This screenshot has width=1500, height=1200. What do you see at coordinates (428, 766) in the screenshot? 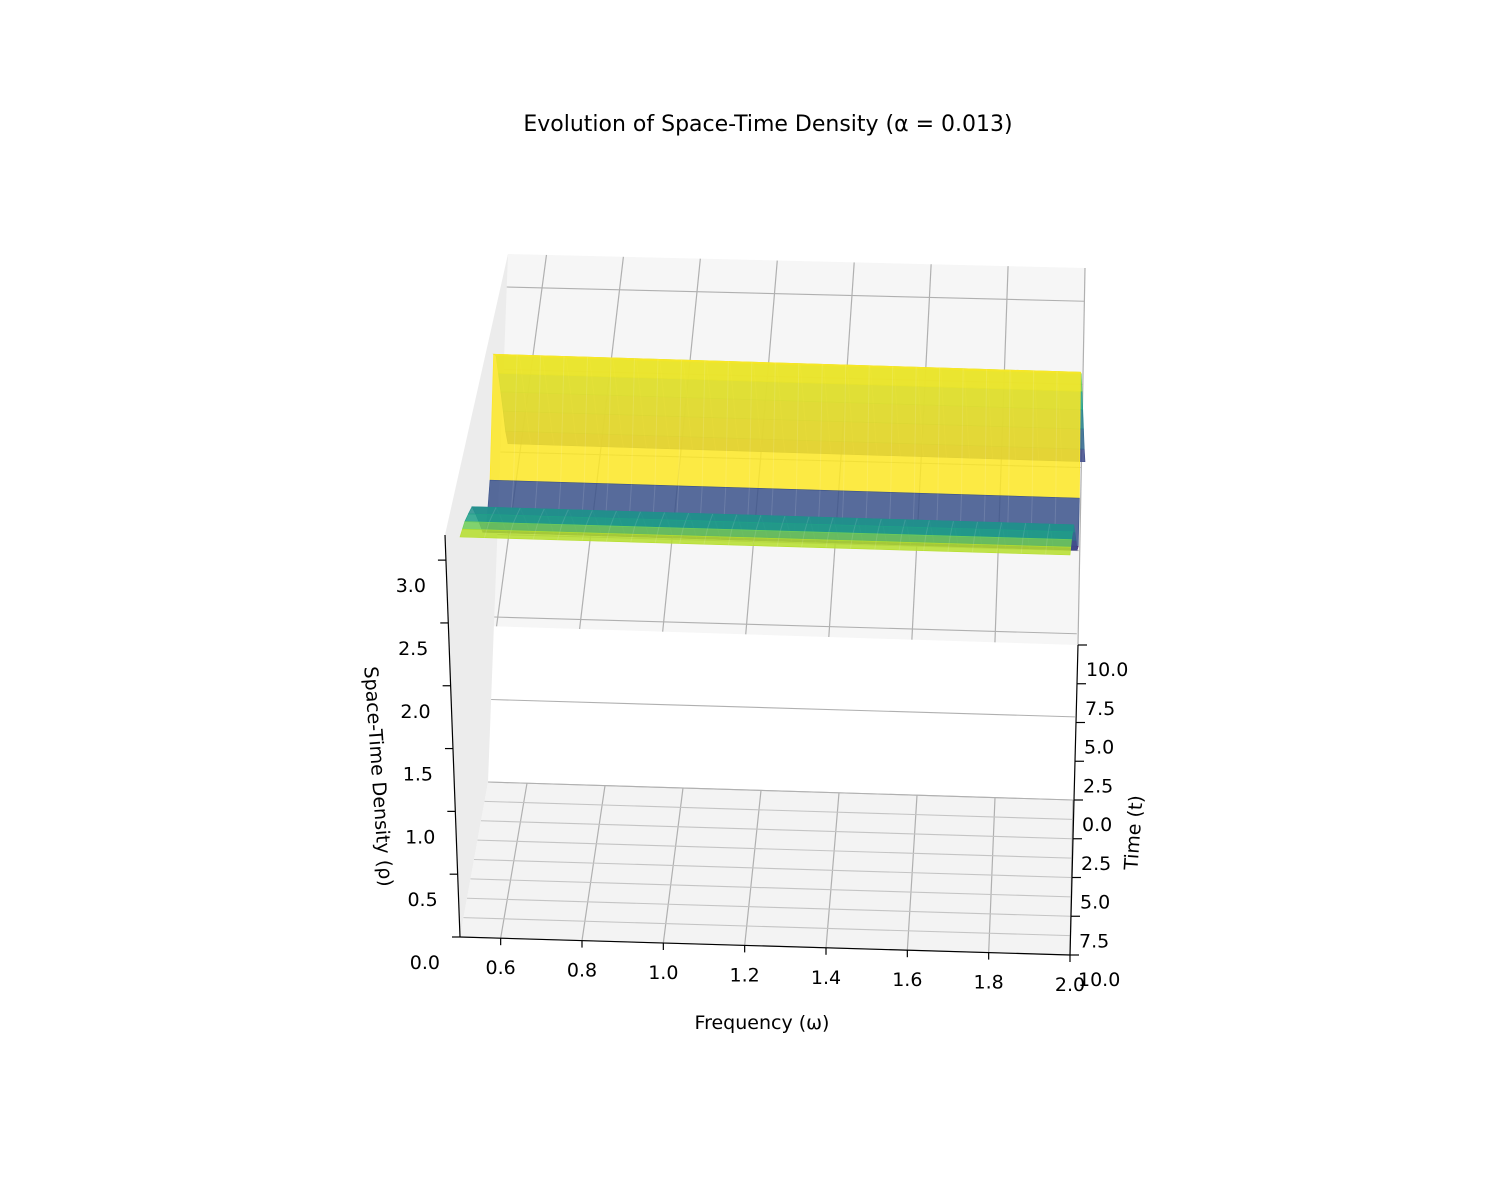
I see `z-axis-ticks: 0.0 0.5 1.0 1.5 2.0 2.5 3.0` at bounding box center [428, 766].